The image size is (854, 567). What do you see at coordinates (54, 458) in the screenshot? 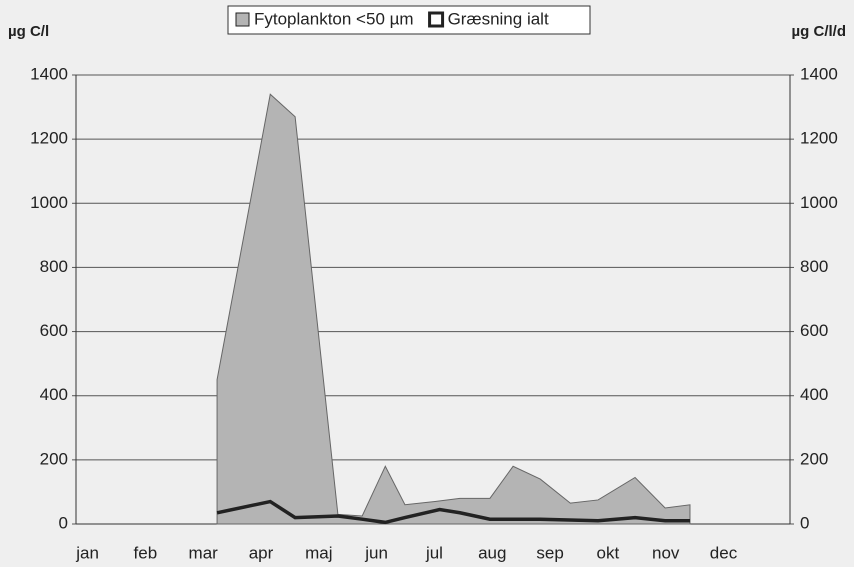
I see `y-tick-label: 200` at bounding box center [54, 458].